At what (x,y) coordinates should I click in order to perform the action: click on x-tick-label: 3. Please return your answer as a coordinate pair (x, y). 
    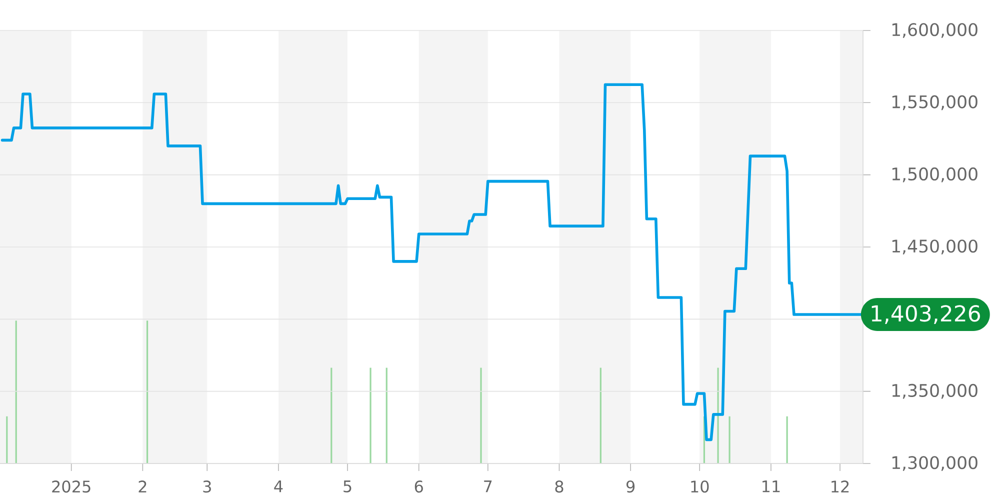
    Looking at the image, I should click on (207, 486).